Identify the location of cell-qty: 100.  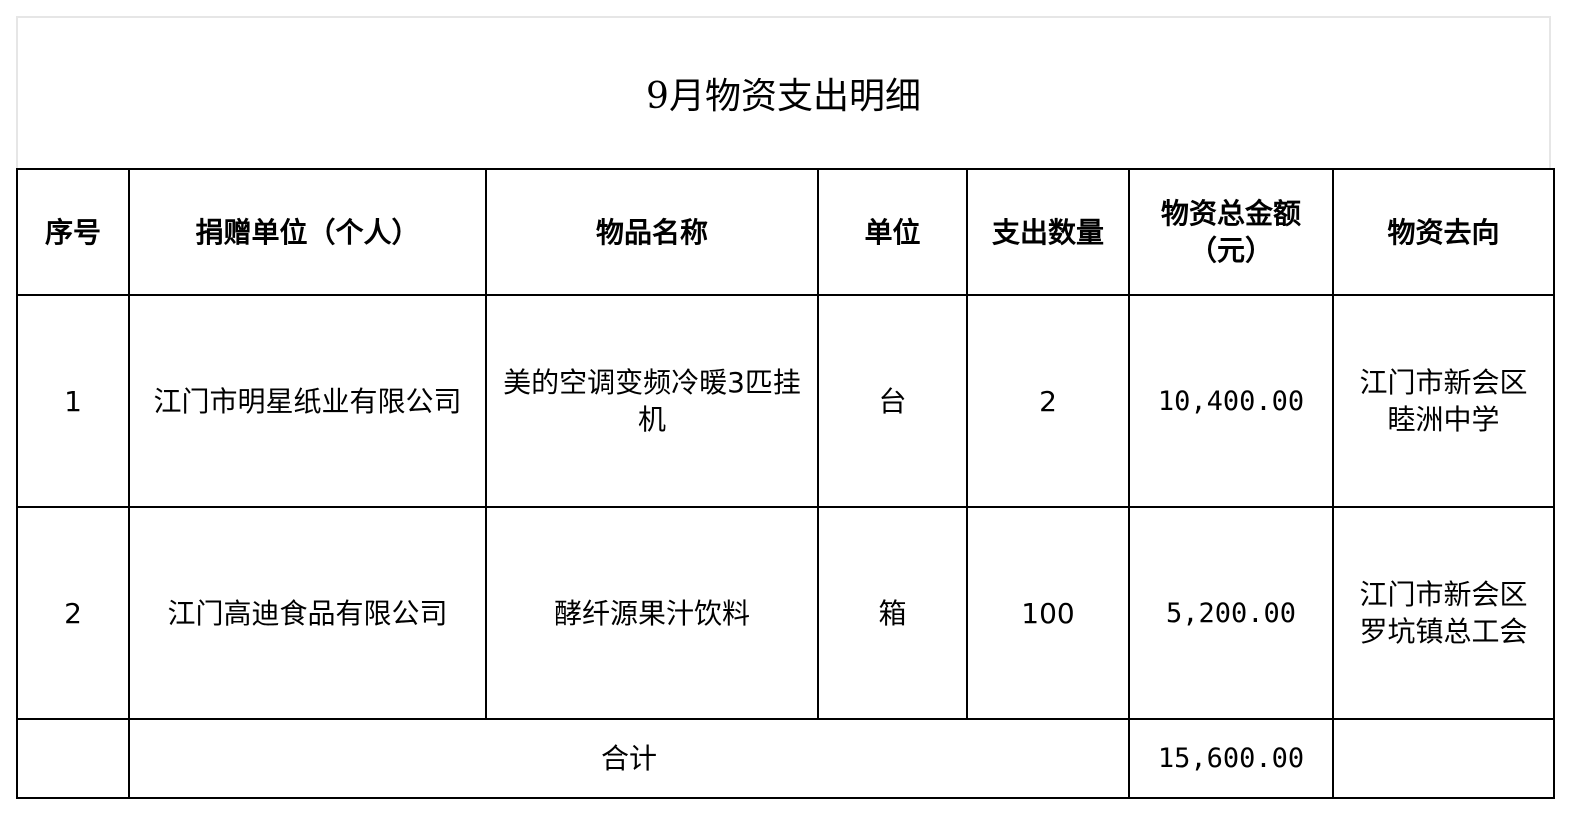
(1048, 613).